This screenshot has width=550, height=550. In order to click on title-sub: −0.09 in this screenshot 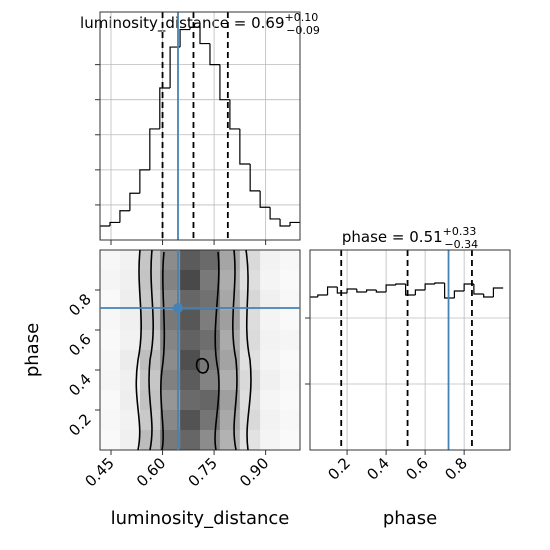, I will do `click(303, 30)`.